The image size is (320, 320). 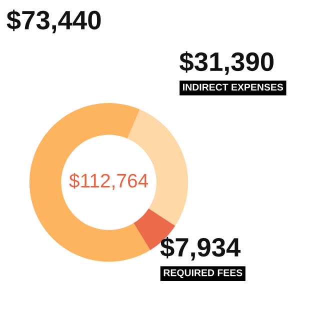 What do you see at coordinates (200, 248) in the screenshot?
I see `data-label: $7,934` at bounding box center [200, 248].